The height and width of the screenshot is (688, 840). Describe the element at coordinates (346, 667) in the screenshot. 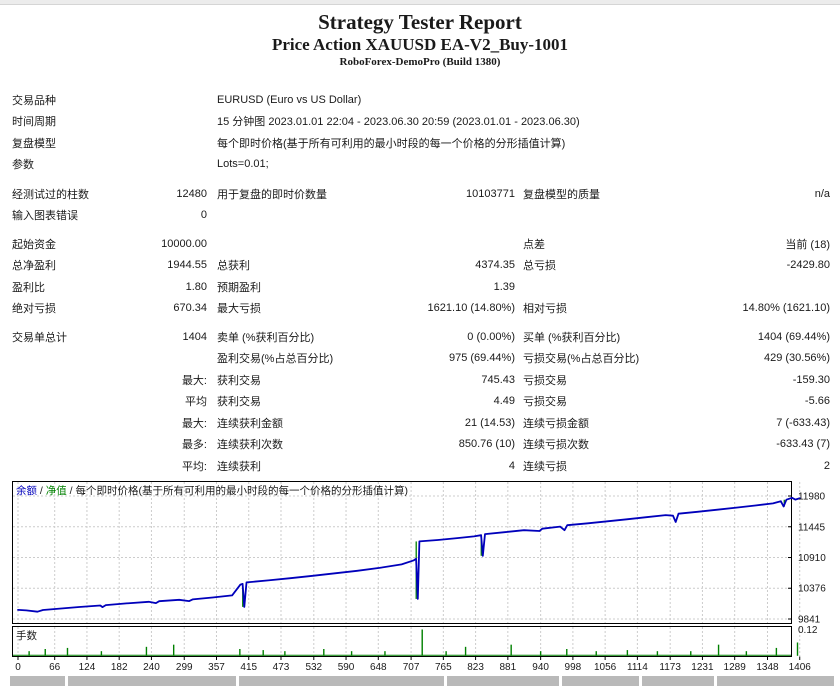

I see `x-tick-label: 590` at that location.